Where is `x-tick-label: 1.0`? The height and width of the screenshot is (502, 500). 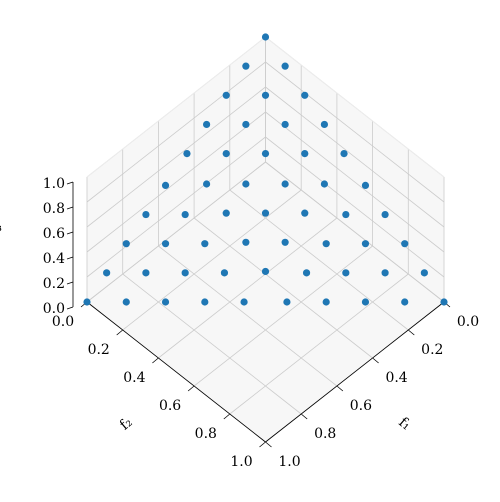 x-tick-label: 1.0 is located at coordinates (289, 462).